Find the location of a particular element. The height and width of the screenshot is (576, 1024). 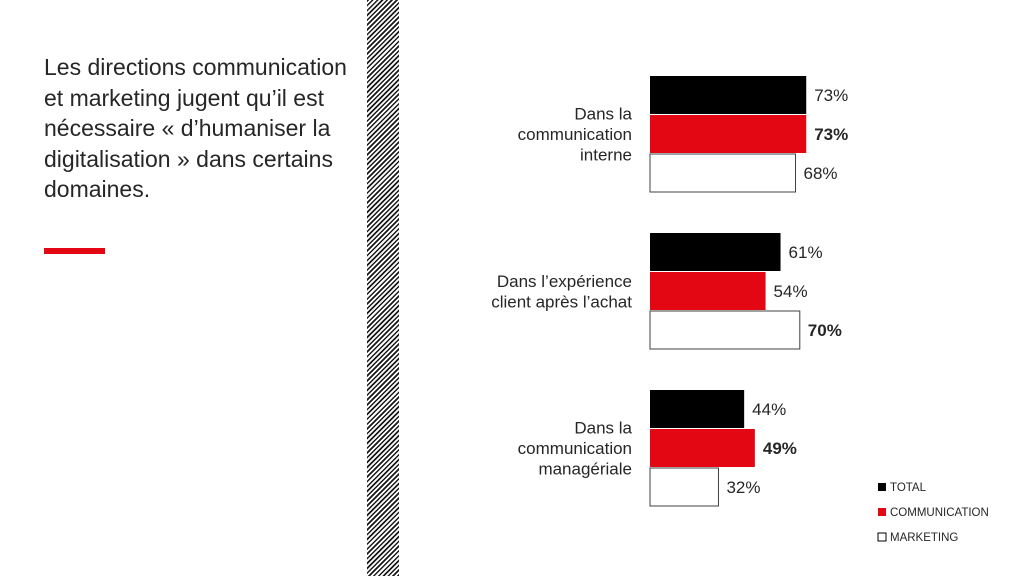

data-label: 49% is located at coordinates (780, 448).